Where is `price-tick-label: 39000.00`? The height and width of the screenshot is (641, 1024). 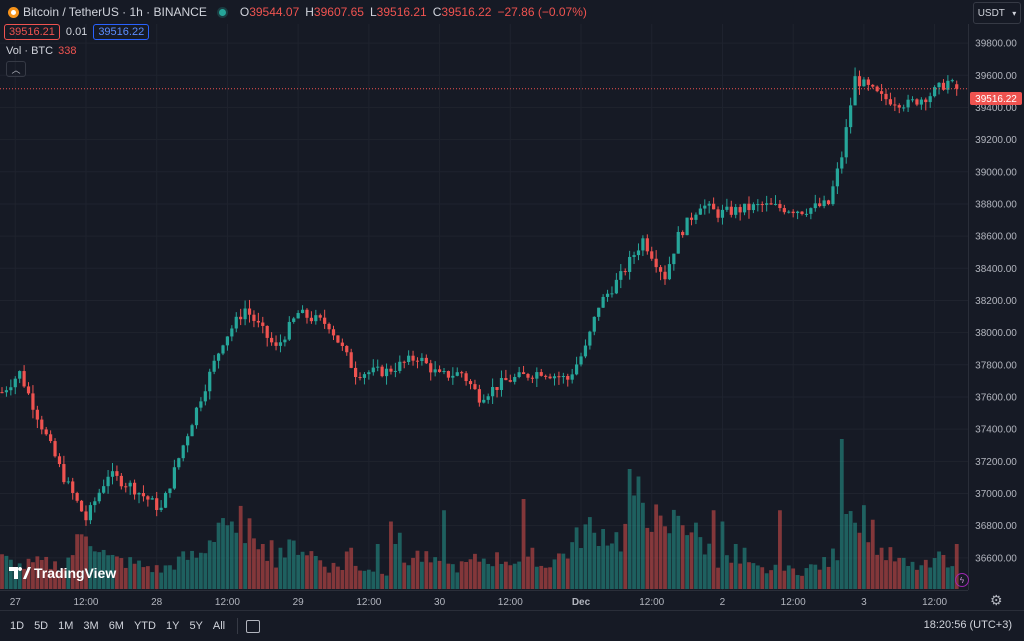
price-tick-label: 39000.00 is located at coordinates (996, 172).